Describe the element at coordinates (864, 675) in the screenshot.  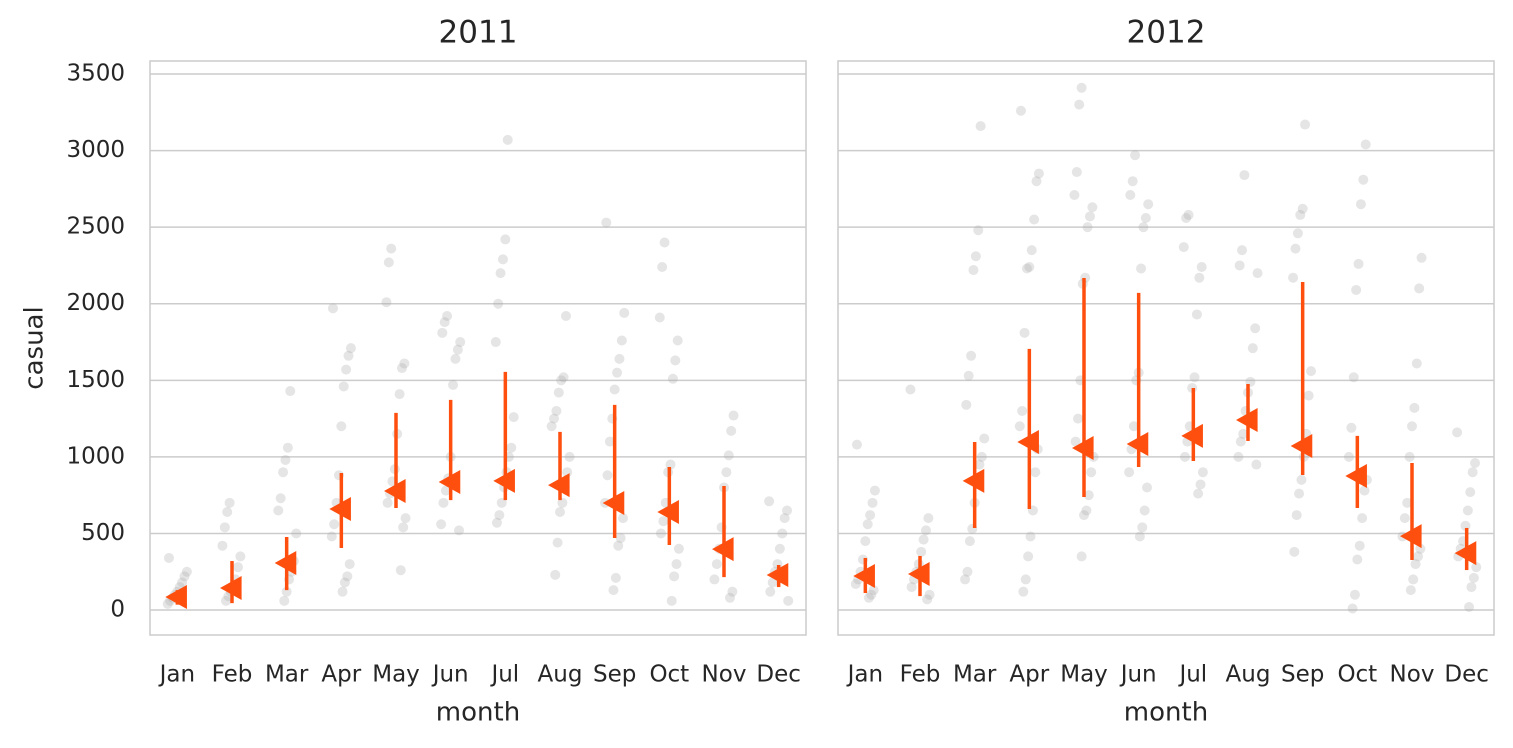
I see `x-tick-label: Jan` at that location.